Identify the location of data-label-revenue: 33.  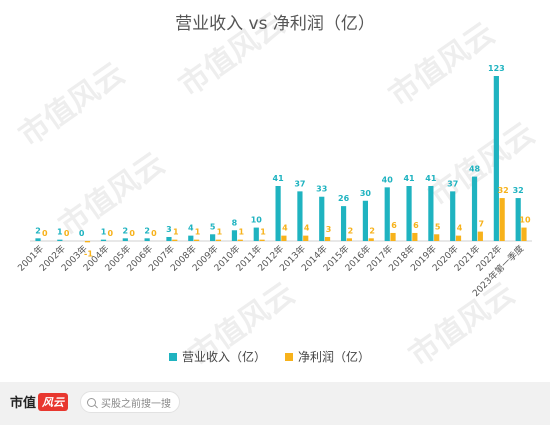
(321, 189).